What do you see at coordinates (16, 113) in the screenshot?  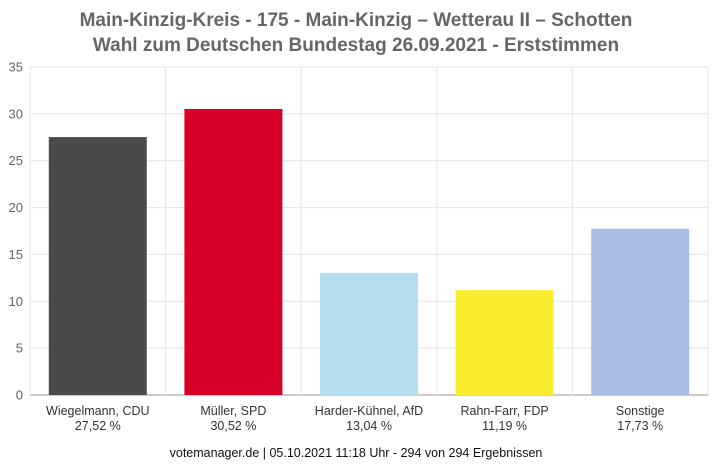 I see `y-tick-label: 30` at bounding box center [16, 113].